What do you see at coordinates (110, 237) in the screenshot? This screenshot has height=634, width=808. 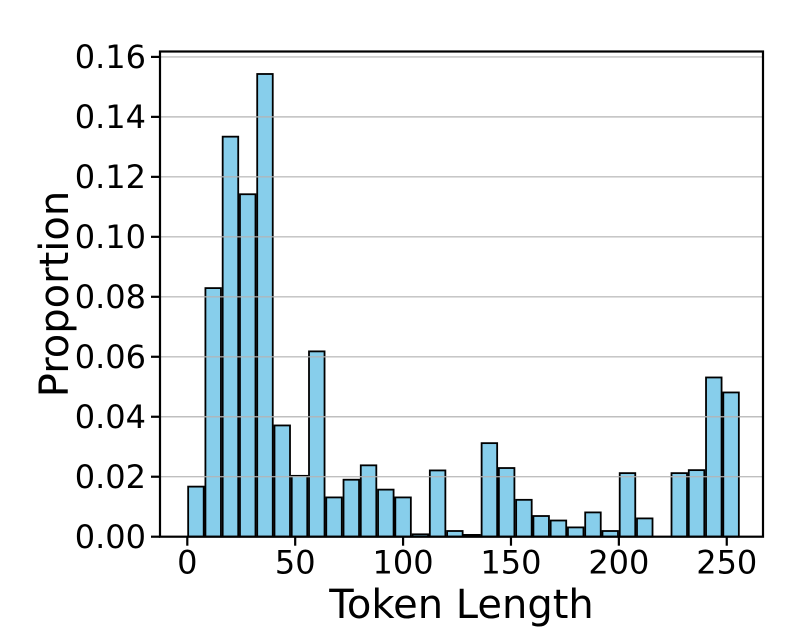 I see `y-tick-label: 0.10` at bounding box center [110, 237].